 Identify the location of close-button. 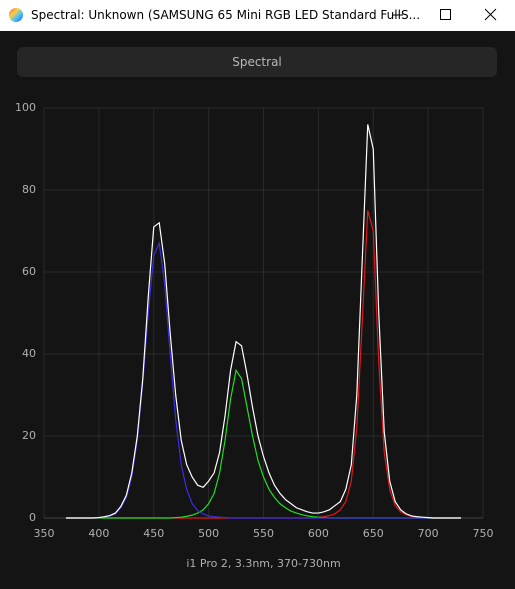
(490, 14).